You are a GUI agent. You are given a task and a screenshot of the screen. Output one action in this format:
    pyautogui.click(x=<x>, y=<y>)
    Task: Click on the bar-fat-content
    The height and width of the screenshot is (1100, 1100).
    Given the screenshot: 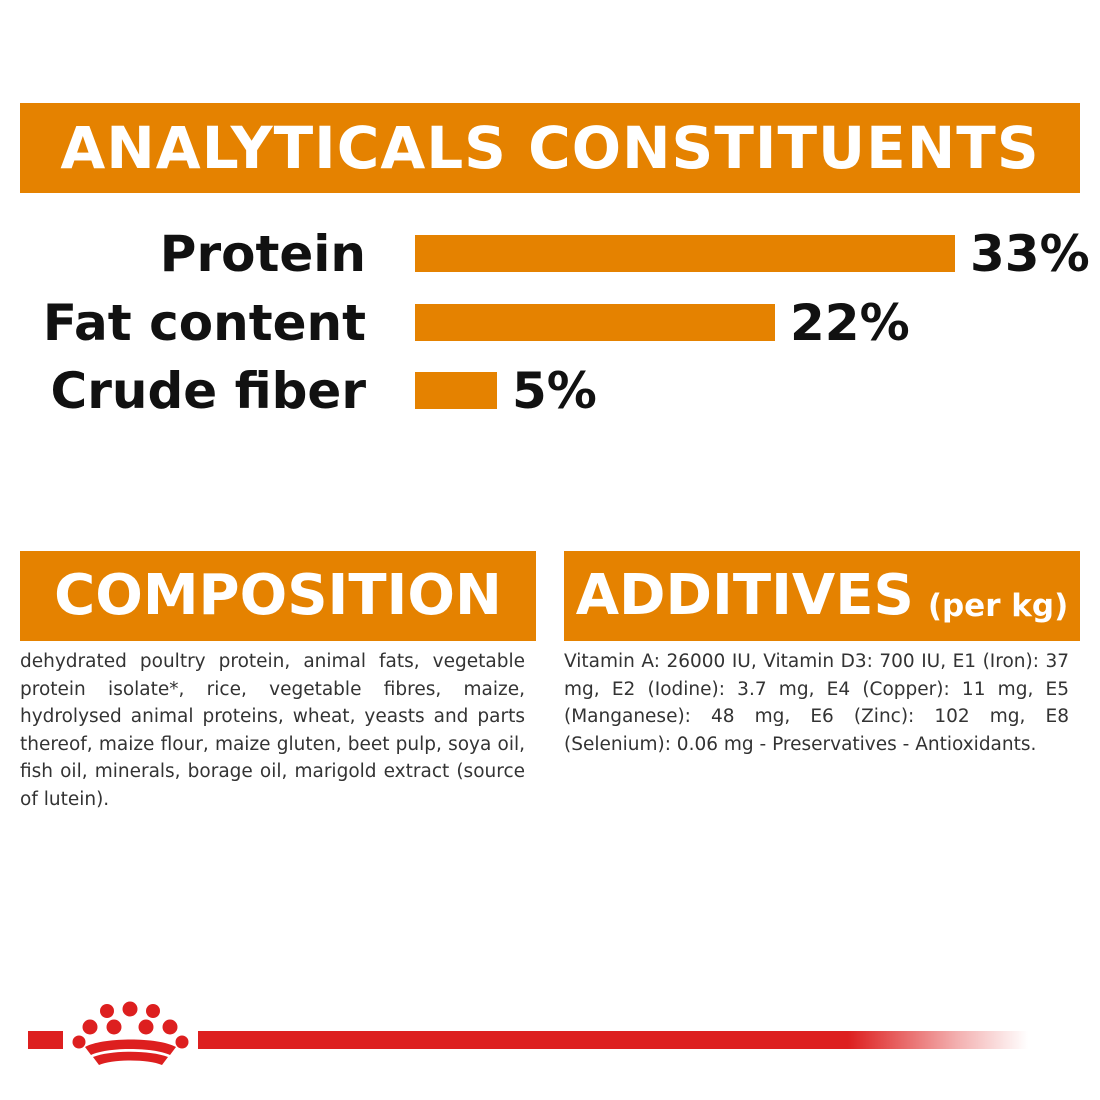 What is the action you would take?
    pyautogui.click(x=595, y=322)
    